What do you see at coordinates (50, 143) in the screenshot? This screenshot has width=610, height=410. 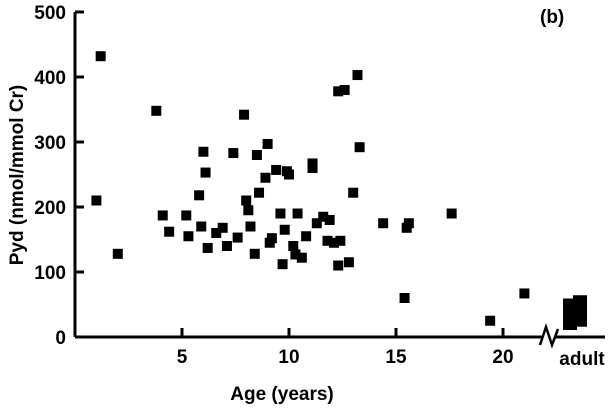 I see `y-tick-label: 300` at bounding box center [50, 143].